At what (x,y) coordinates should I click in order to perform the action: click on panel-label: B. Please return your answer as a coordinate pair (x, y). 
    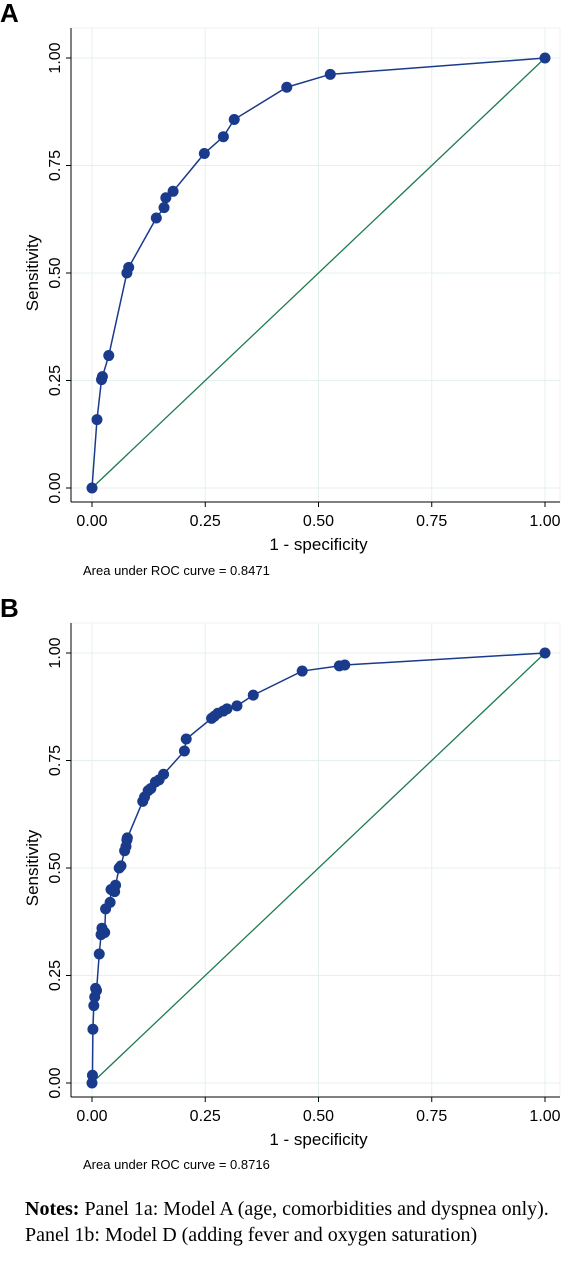
    Looking at the image, I should click on (9, 608).